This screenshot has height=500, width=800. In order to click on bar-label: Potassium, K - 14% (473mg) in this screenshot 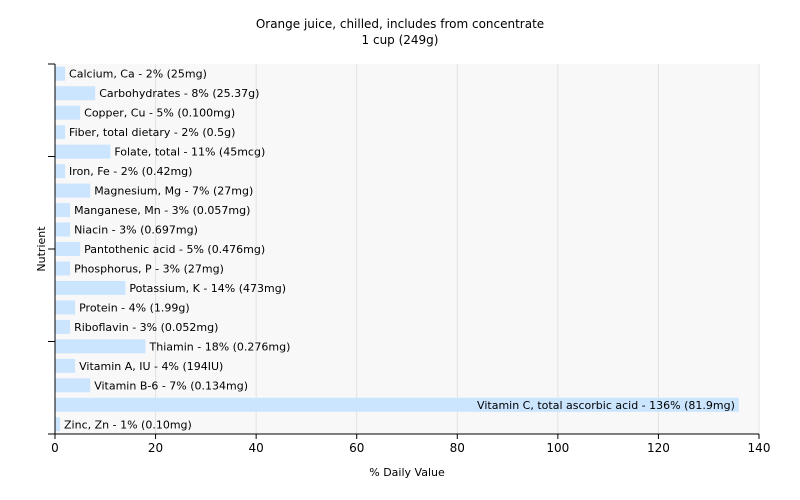, I will do `click(207, 288)`.